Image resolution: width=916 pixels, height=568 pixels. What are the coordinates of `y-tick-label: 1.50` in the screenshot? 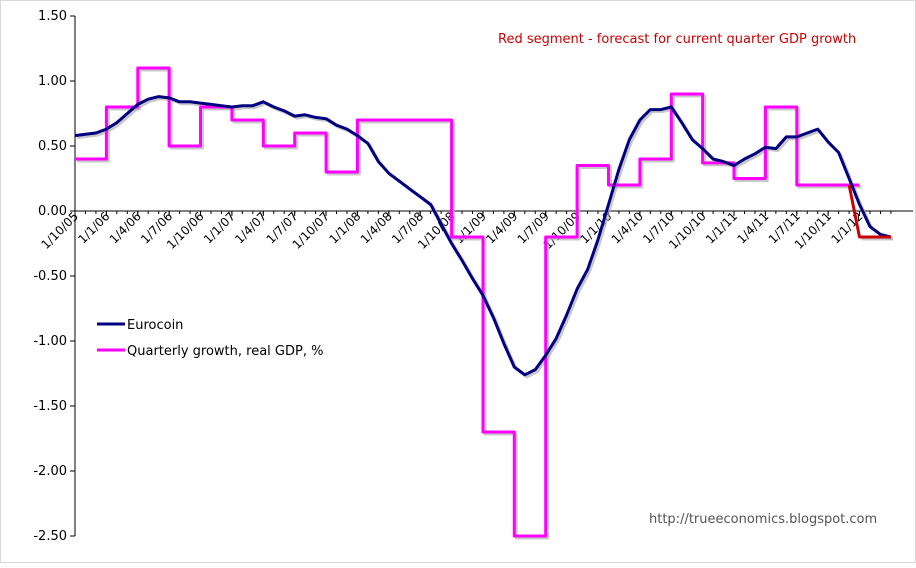 It's located at (52, 16).